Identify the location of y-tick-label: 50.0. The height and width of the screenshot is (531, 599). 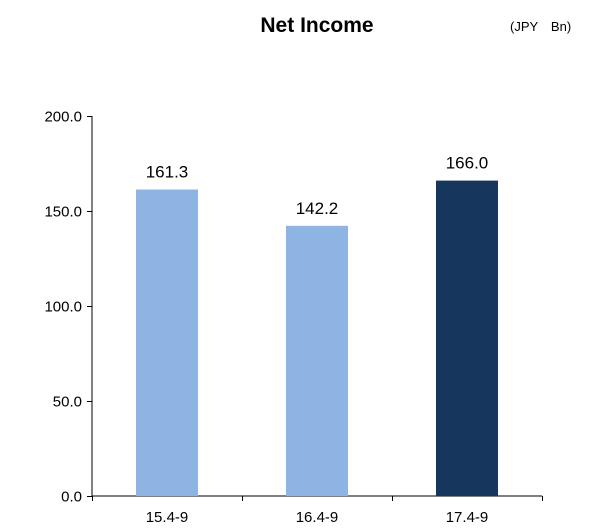
(67, 402).